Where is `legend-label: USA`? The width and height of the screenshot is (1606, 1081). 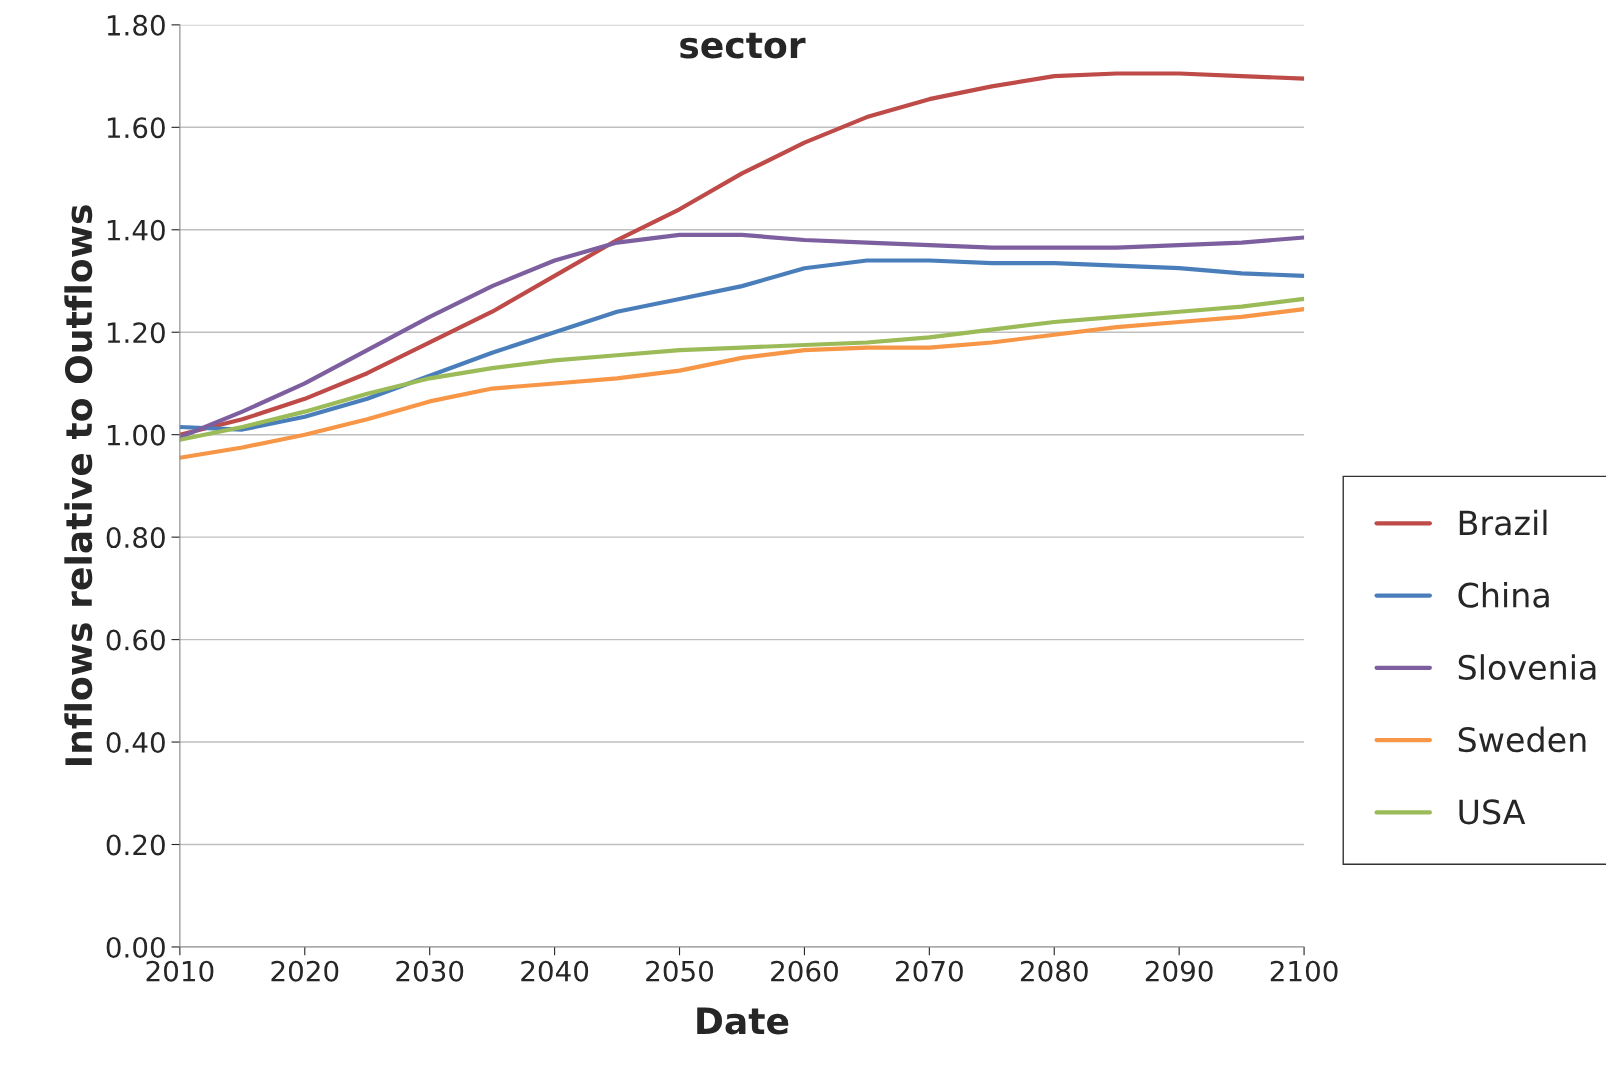
legend-label: USA is located at coordinates (1492, 812).